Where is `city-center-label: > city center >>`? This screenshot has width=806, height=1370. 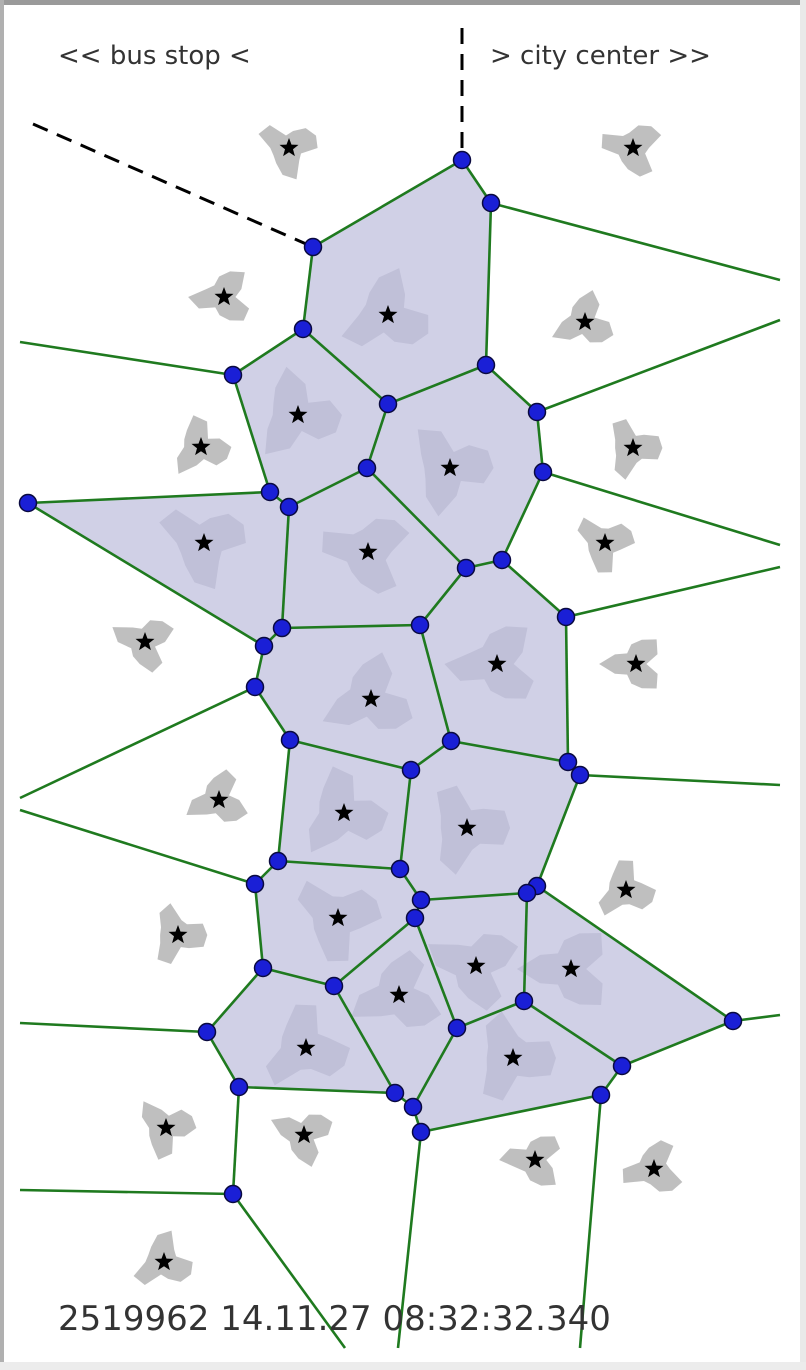 city-center-label: > city center >> is located at coordinates (600, 56).